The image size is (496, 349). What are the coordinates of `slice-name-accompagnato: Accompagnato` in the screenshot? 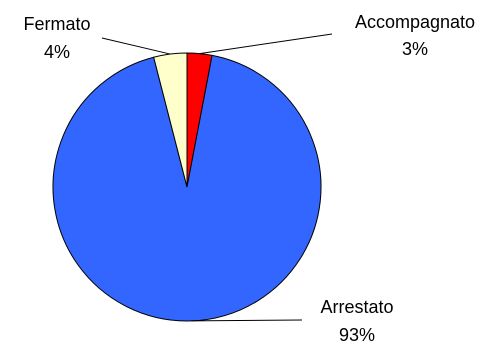 It's located at (415, 22).